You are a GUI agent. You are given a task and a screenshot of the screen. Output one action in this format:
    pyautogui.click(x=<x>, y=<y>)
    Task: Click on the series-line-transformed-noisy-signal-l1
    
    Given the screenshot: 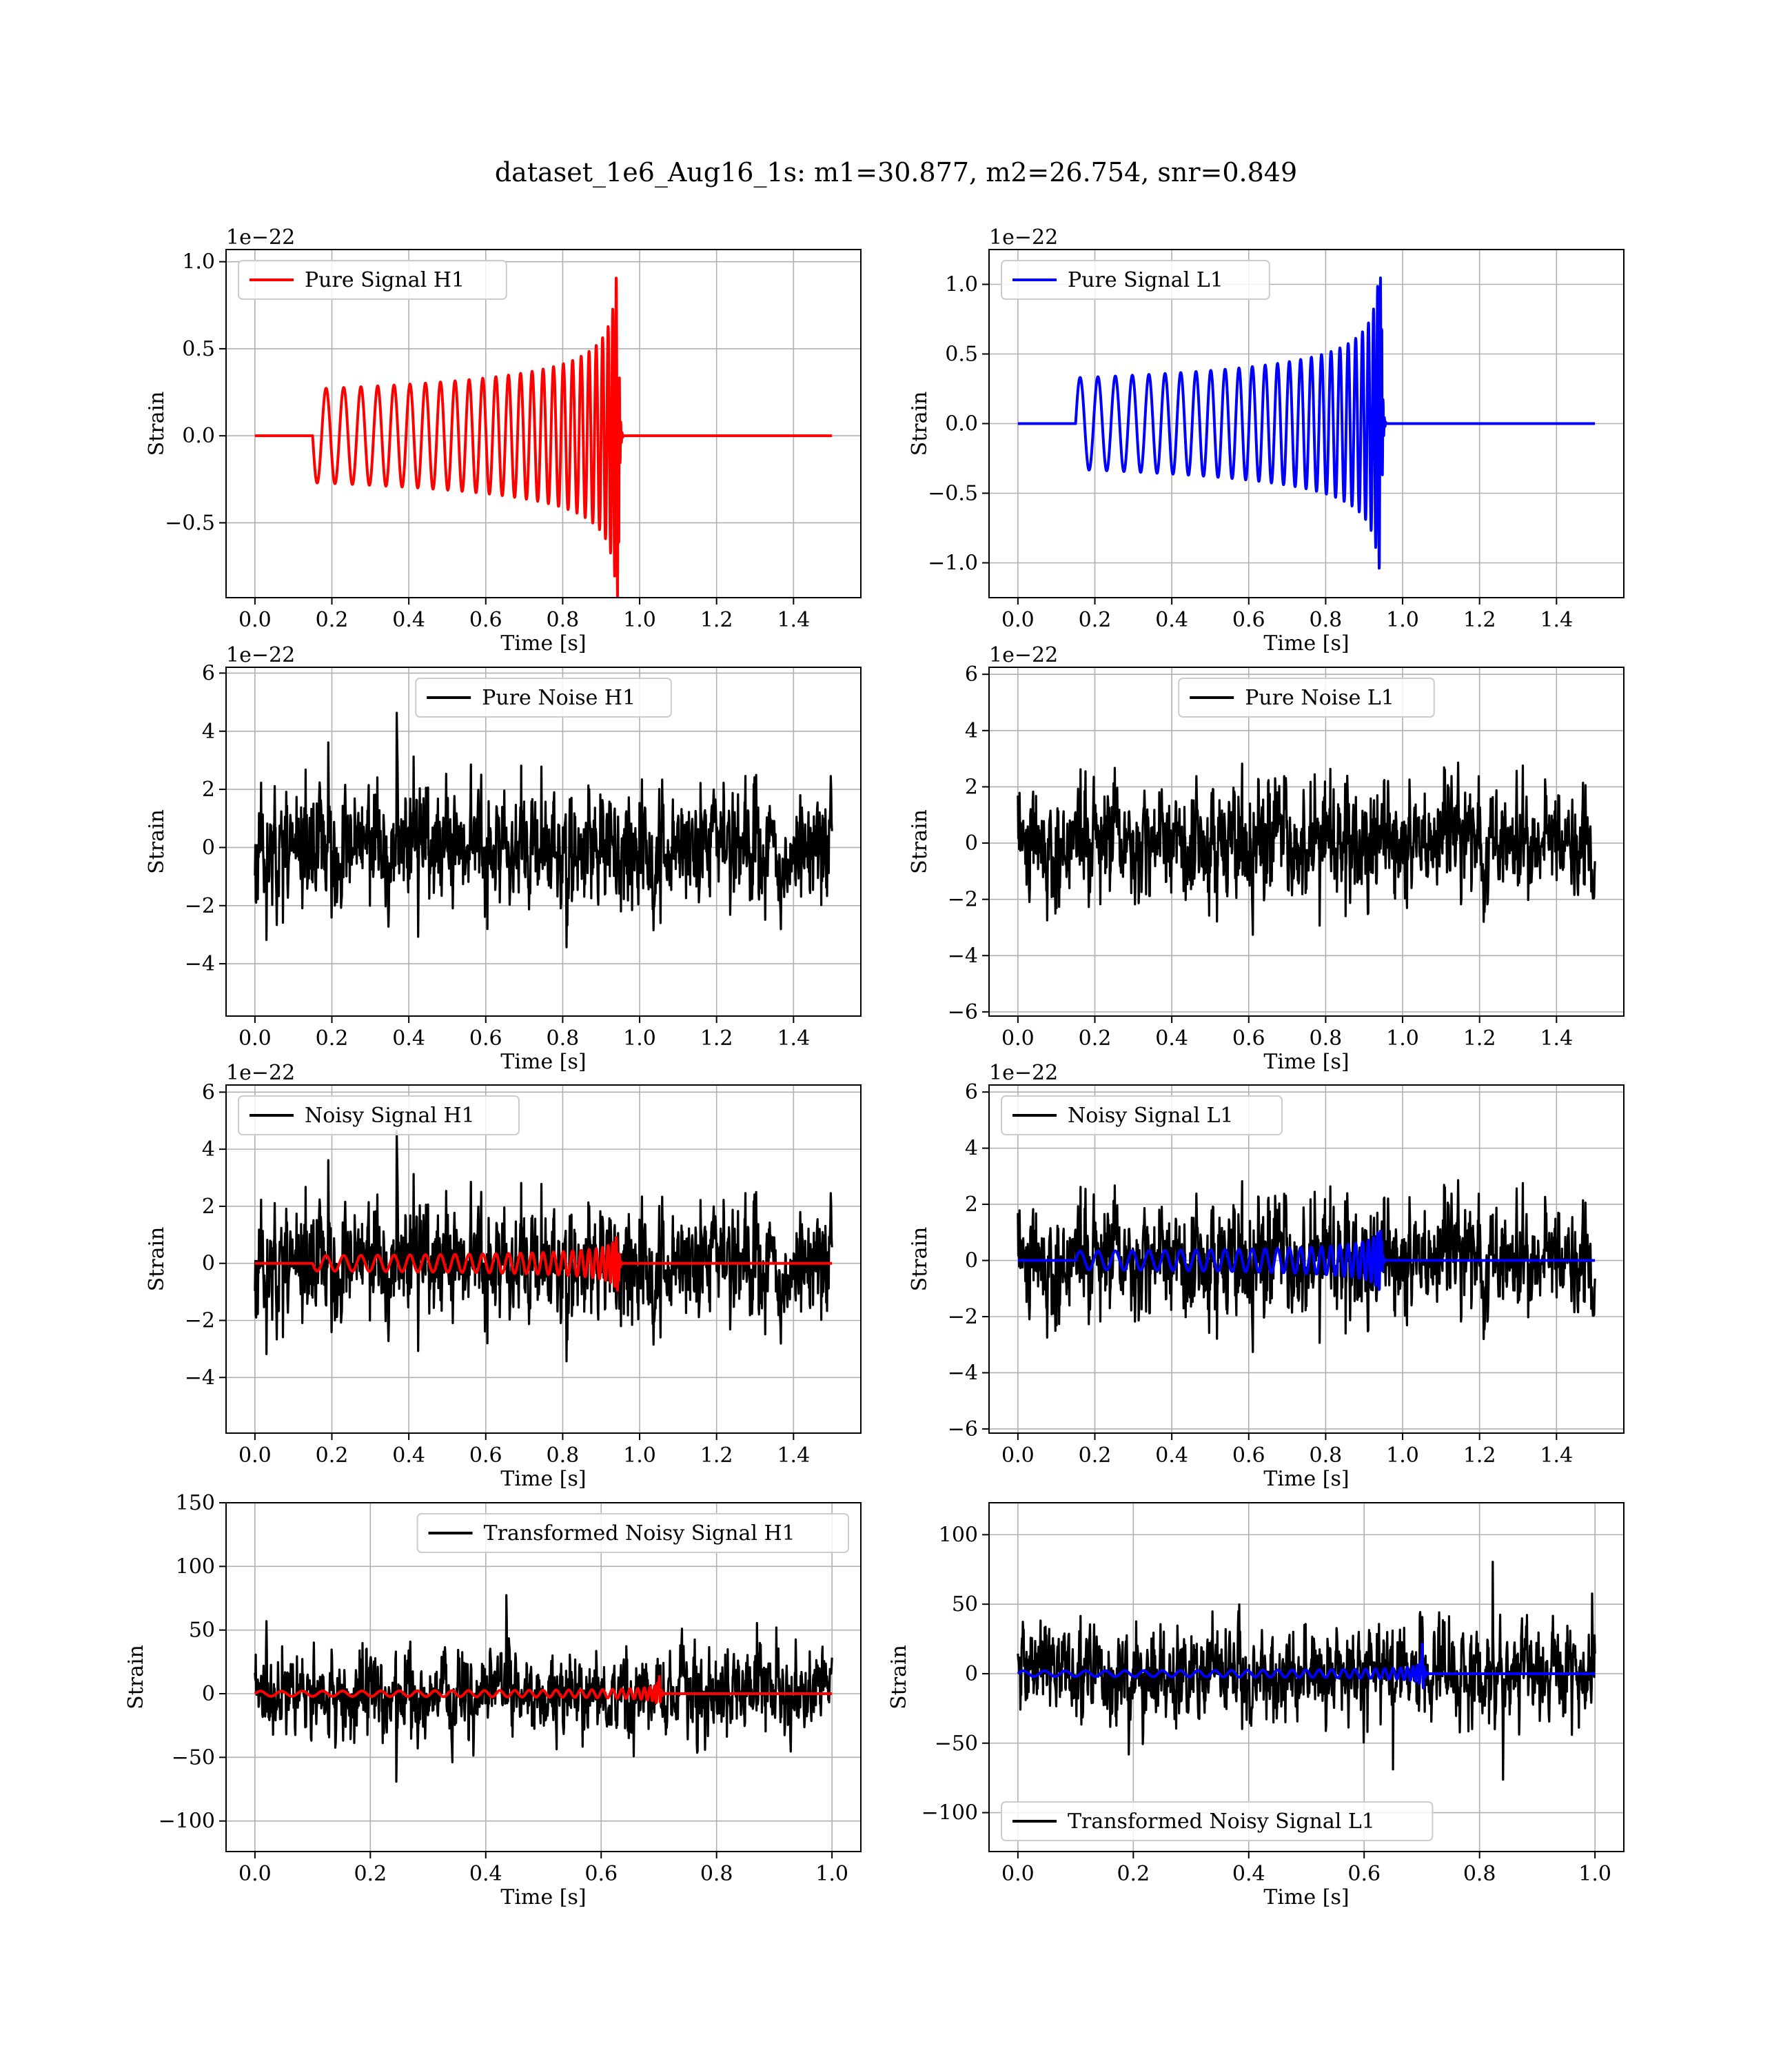 What is the action you would take?
    pyautogui.click(x=1306, y=1671)
    